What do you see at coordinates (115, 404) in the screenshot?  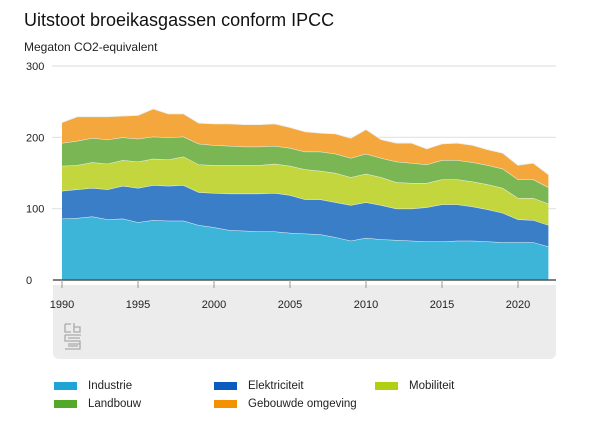 I see `legend-label: Landbouw` at bounding box center [115, 404].